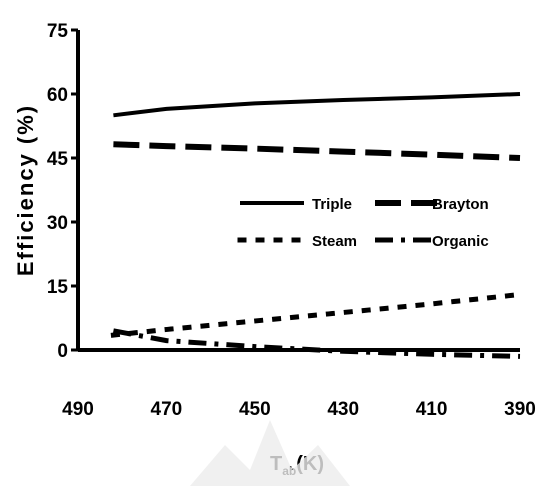 The image size is (538, 486). What do you see at coordinates (58, 159) in the screenshot?
I see `y-tick-label: 45` at bounding box center [58, 159].